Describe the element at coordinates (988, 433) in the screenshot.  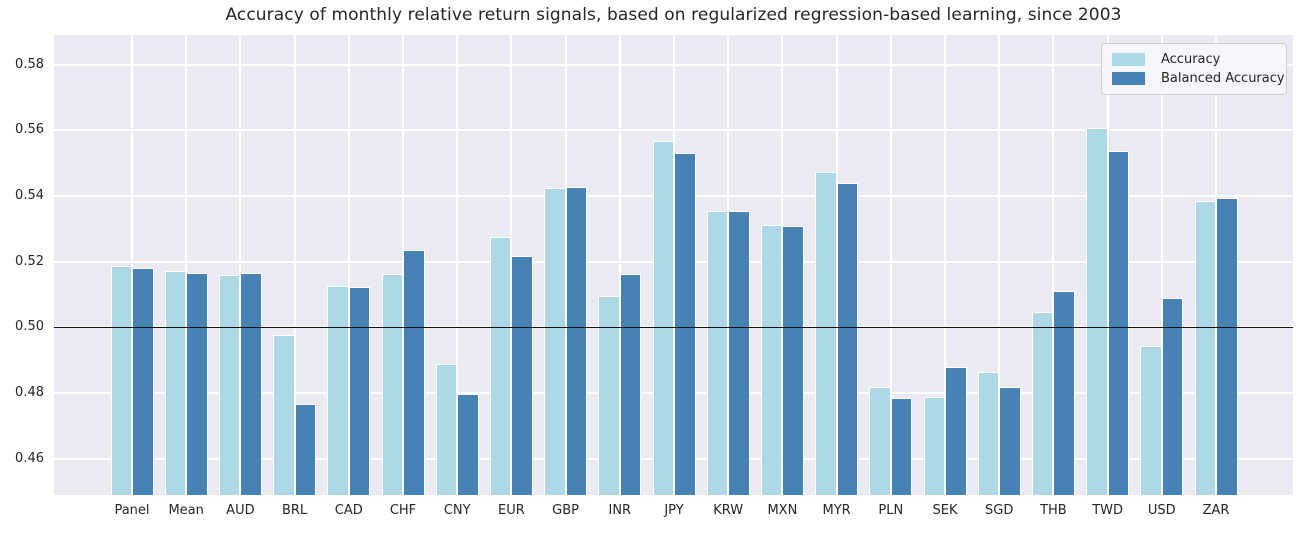
I see `bar-accuracy-sgd` at that location.